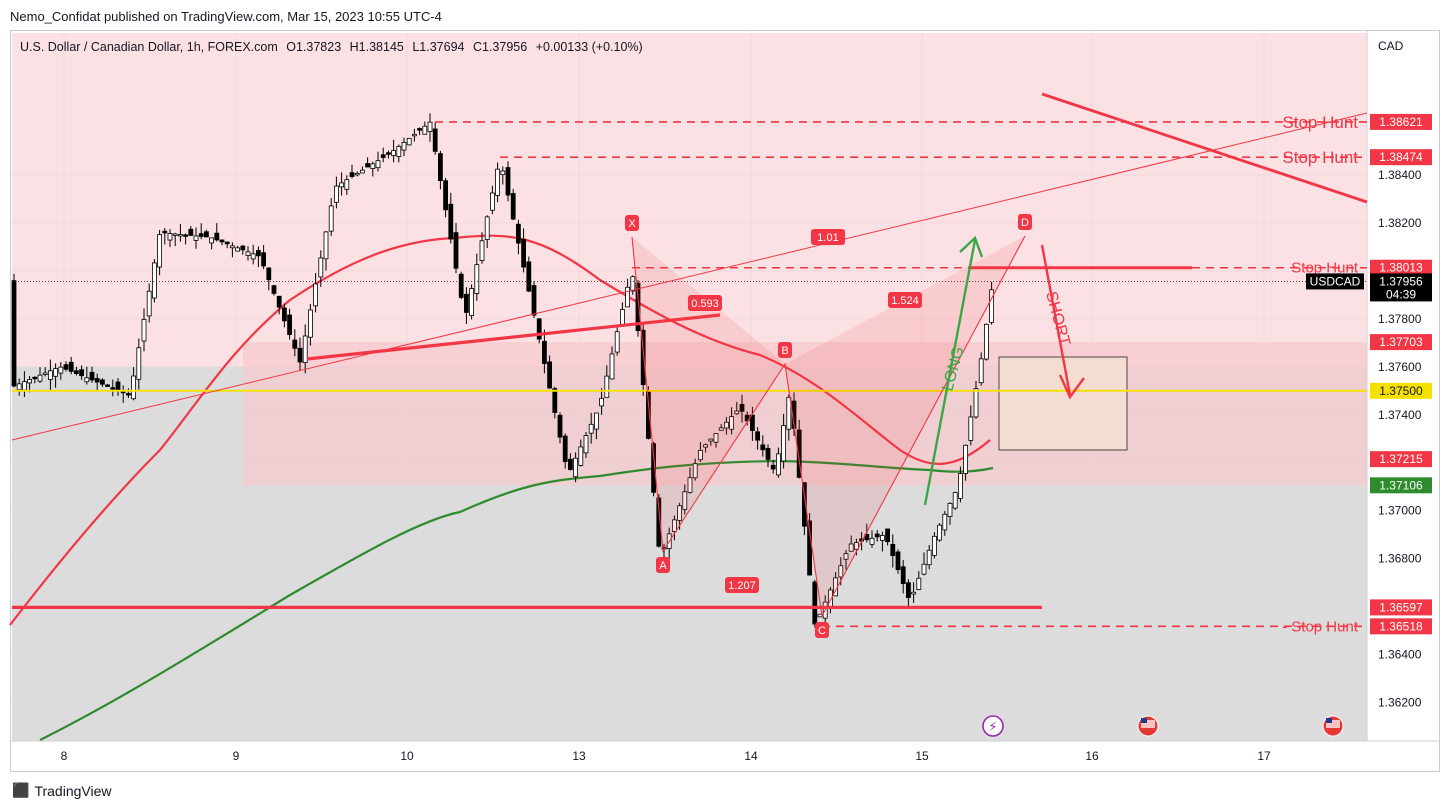 Image resolution: width=1450 pixels, height=810 pixels. Describe the element at coordinates (905, 426) in the screenshot. I see `harmonic-bcd` at that location.